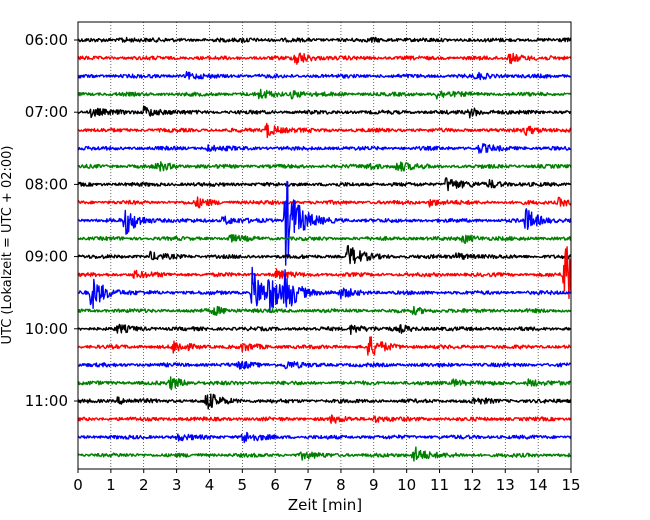 The height and width of the screenshot is (520, 650). Describe the element at coordinates (308, 485) in the screenshot. I see `x-tick-label: 7` at that location.